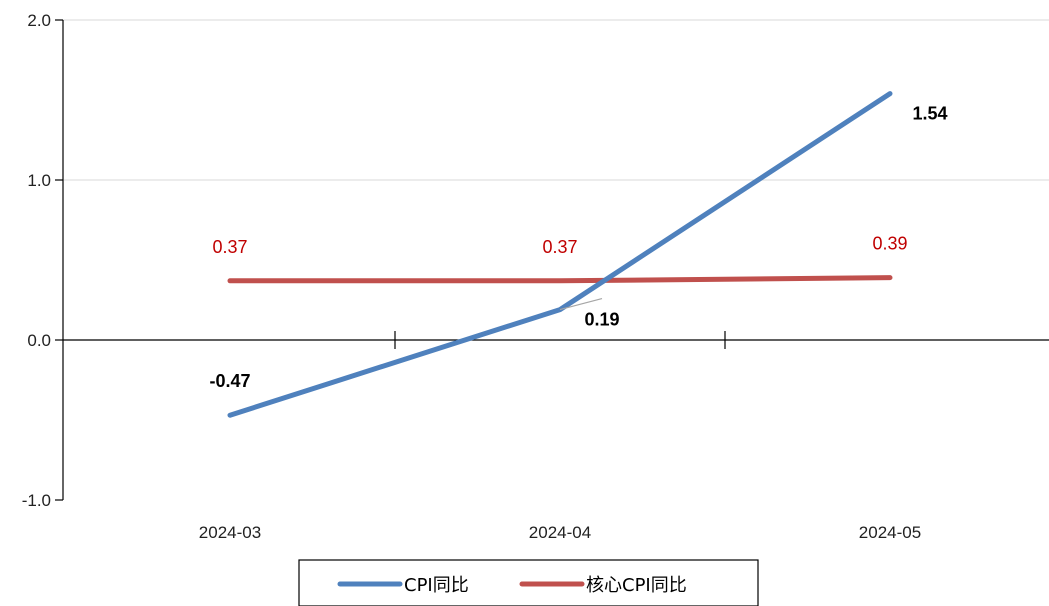 The width and height of the screenshot is (1049, 606). What do you see at coordinates (929, 114) in the screenshot?
I see `data-label-cpi: 1.54` at bounding box center [929, 114].